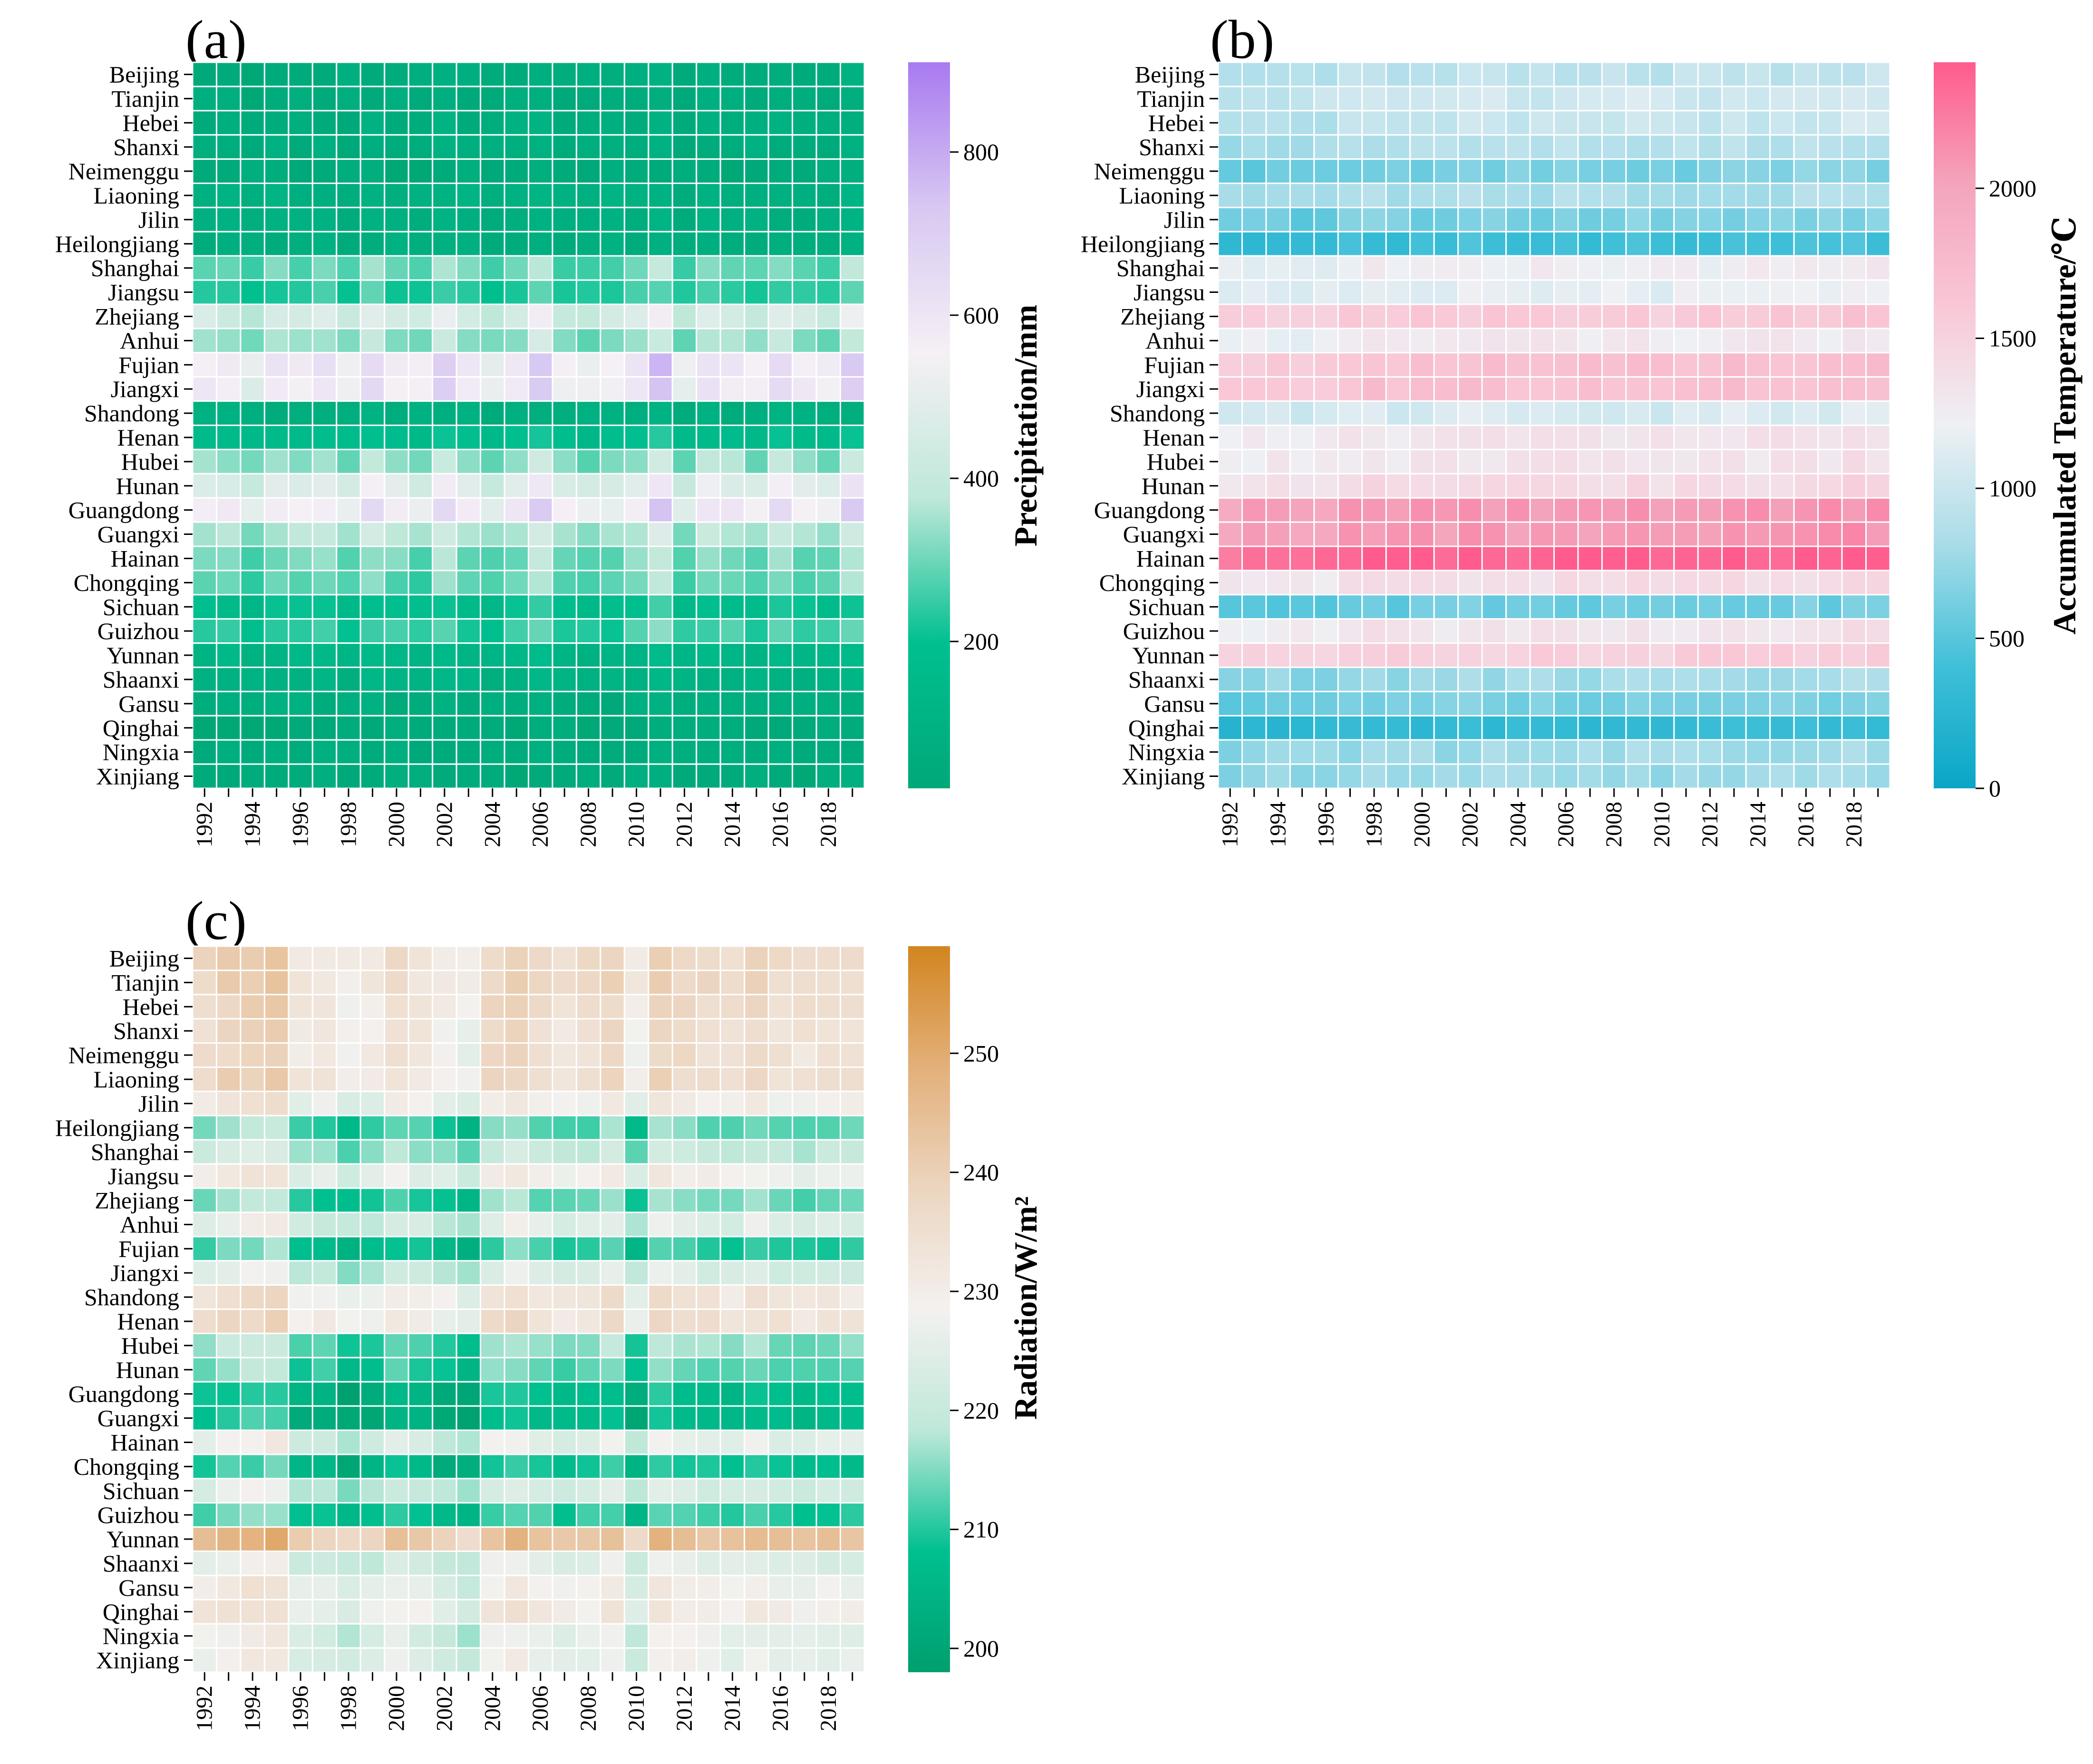 The image size is (2093, 1764). I want to click on colorbar-tick-label: 200, so click(981, 641).